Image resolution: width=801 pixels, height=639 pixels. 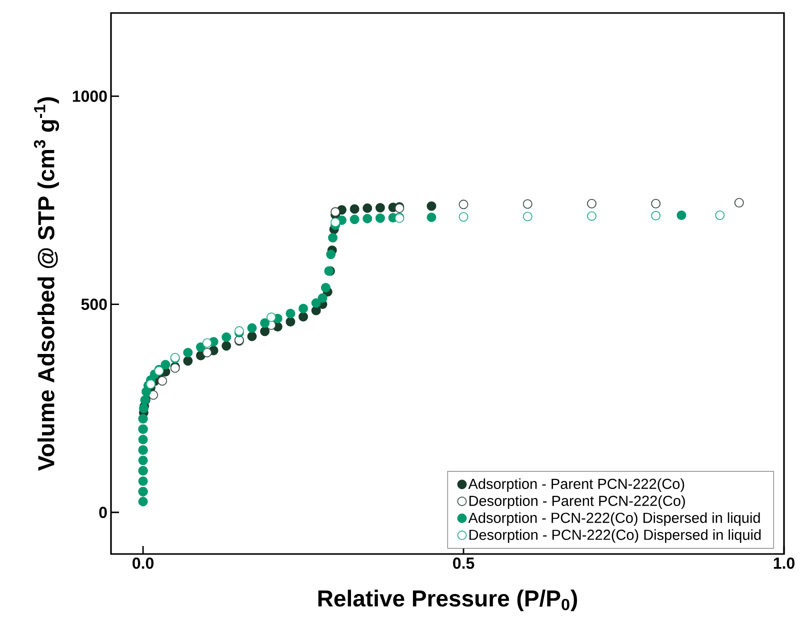 I want to click on x-tick-label: 1.0, so click(x=784, y=563).